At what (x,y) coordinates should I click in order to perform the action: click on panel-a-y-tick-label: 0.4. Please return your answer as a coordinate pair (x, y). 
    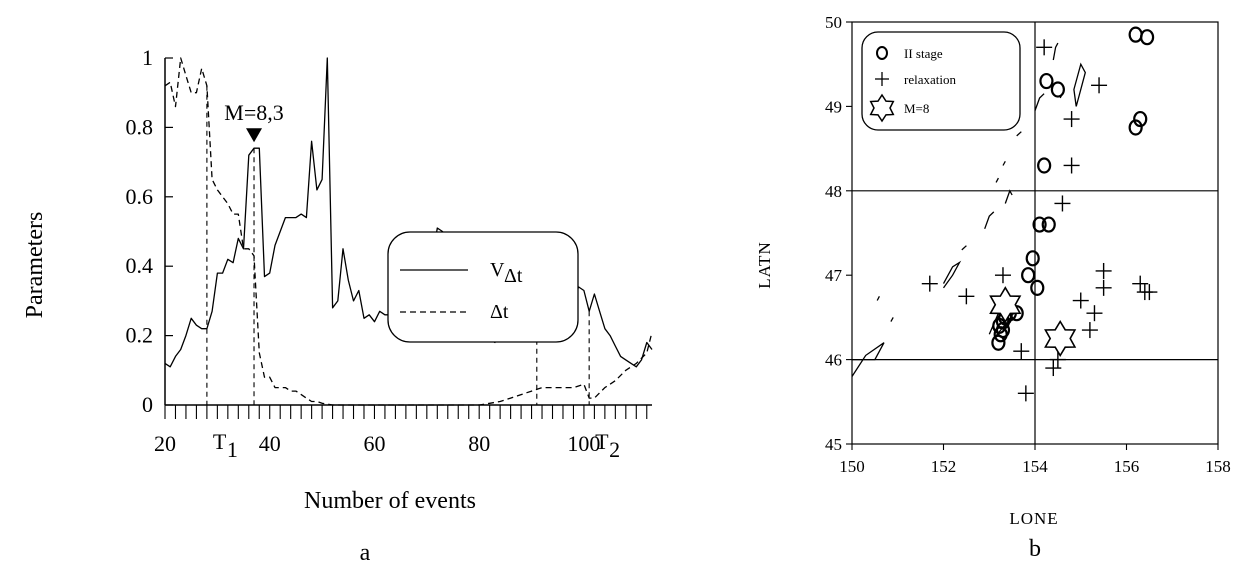
    Looking at the image, I should click on (140, 265).